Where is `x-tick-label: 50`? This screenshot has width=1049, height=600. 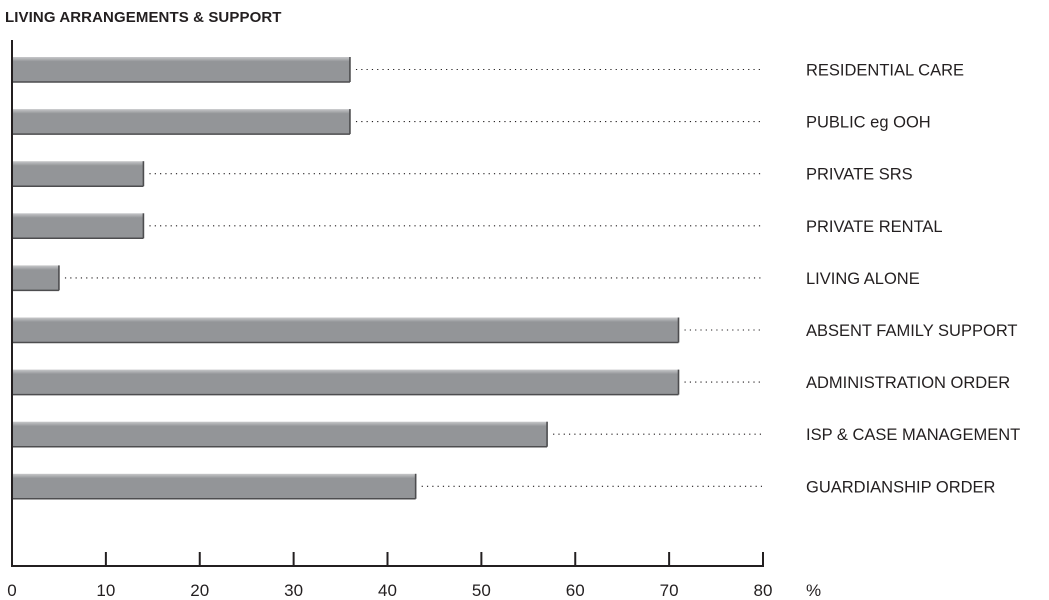
x-tick-label: 50 is located at coordinates (481, 590).